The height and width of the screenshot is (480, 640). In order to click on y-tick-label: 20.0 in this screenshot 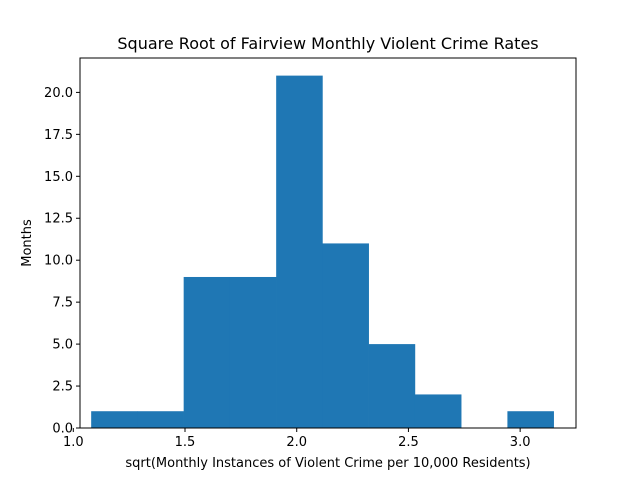, I will do `click(58, 93)`.